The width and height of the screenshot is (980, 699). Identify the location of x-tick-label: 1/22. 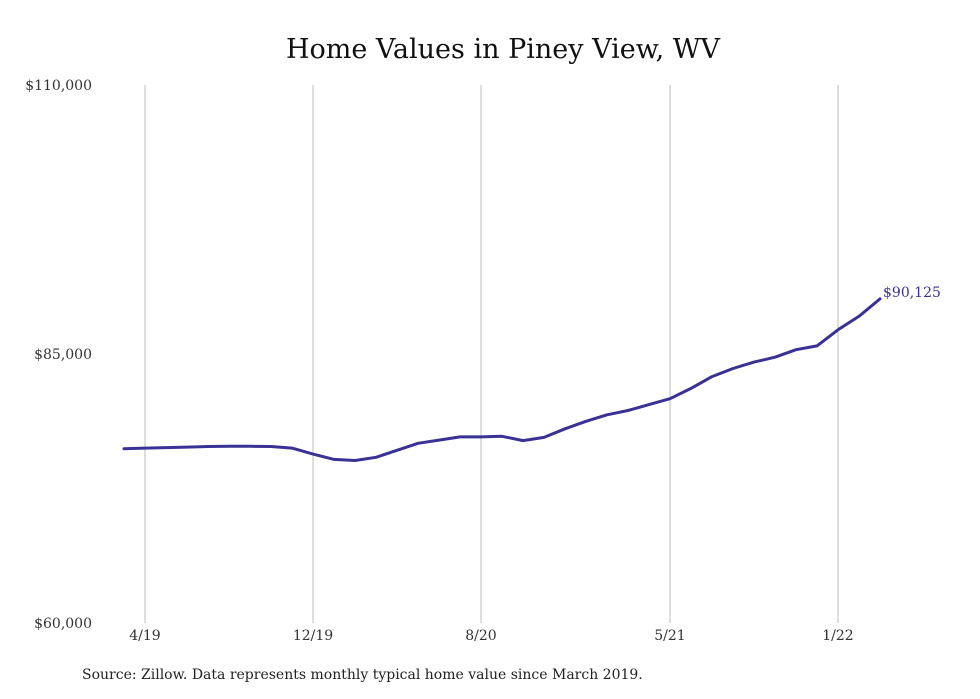
(837, 636).